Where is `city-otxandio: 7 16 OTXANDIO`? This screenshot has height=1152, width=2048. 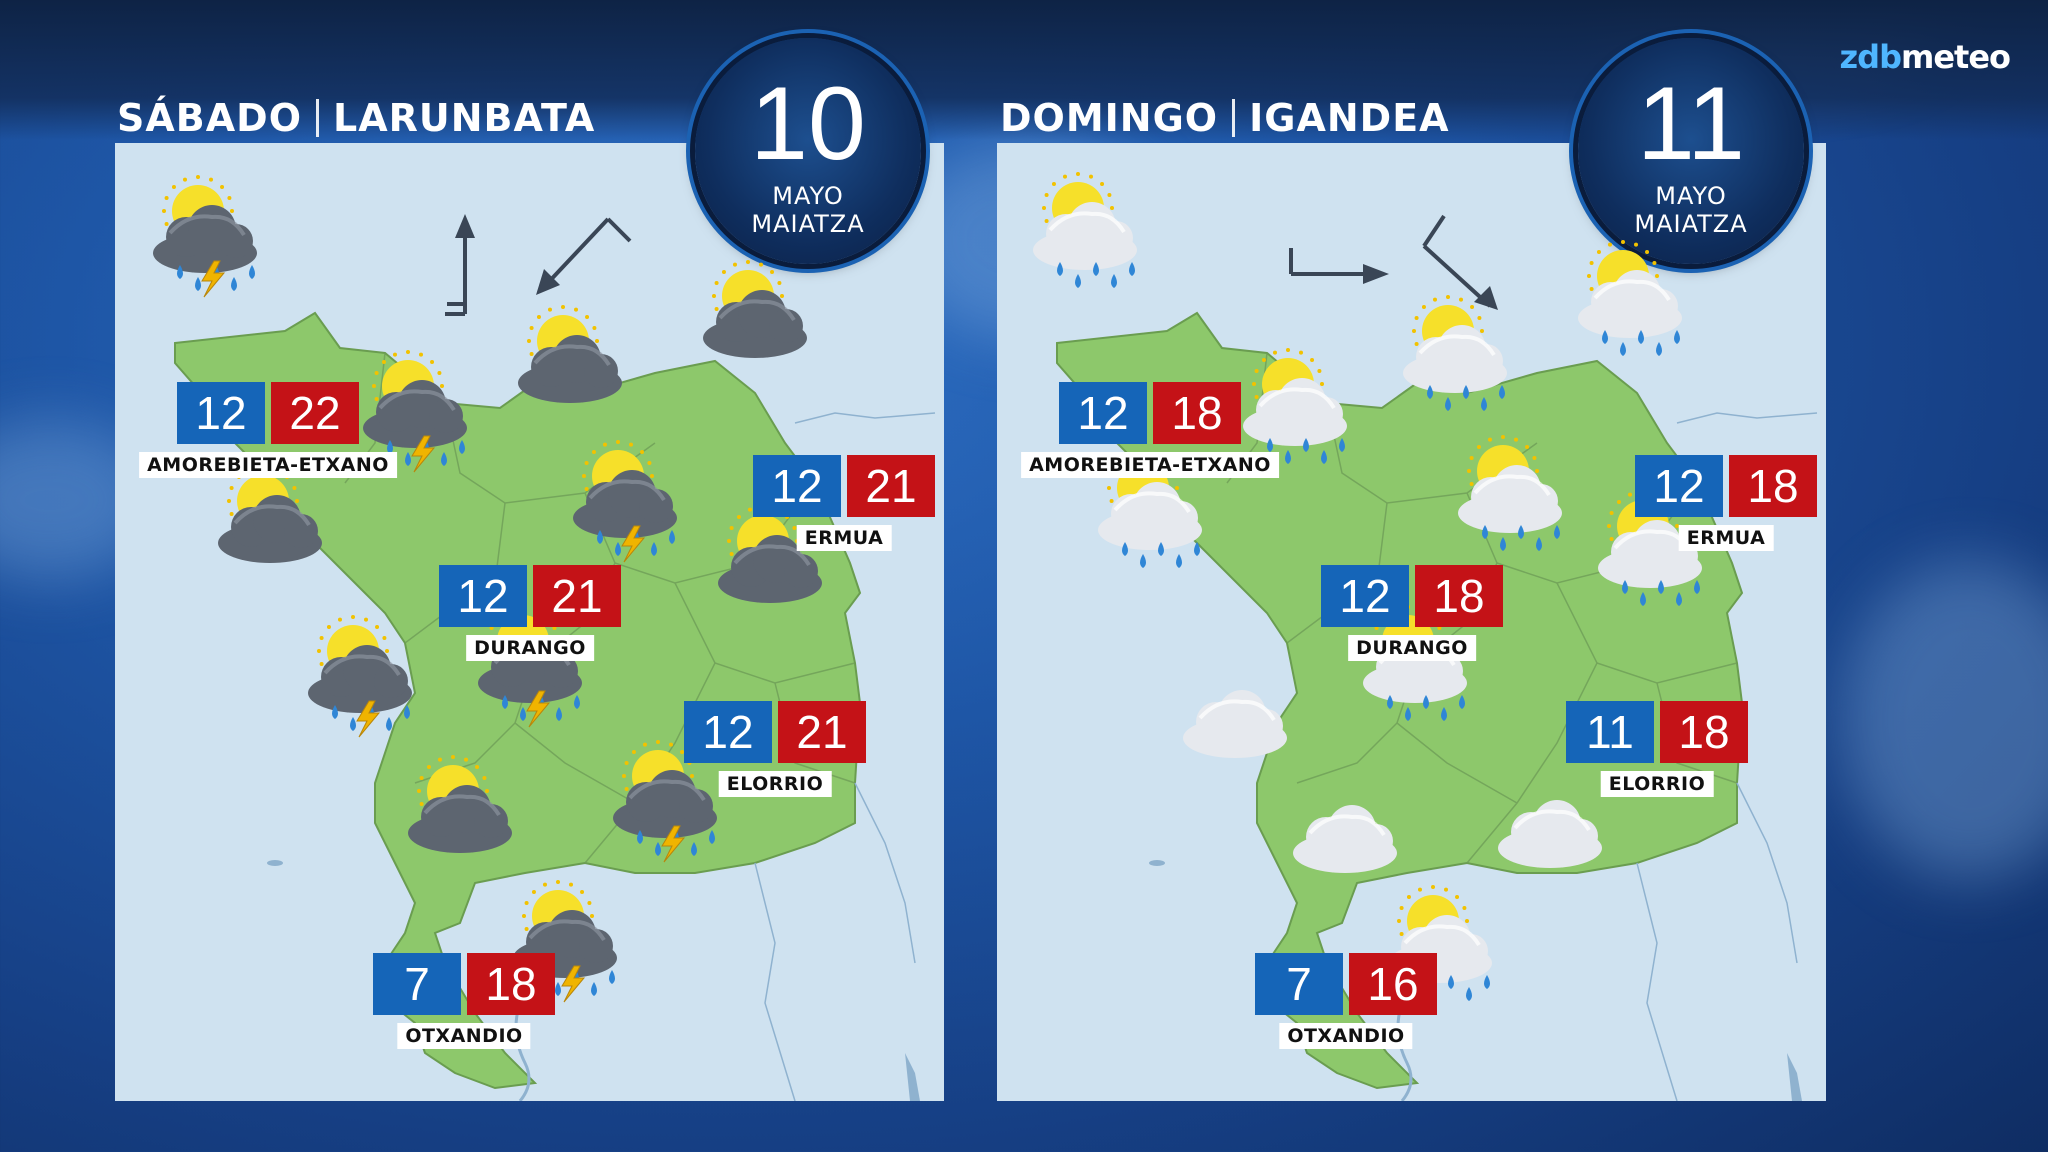 city-otxandio: 7 16 OTXANDIO is located at coordinates (1346, 1001).